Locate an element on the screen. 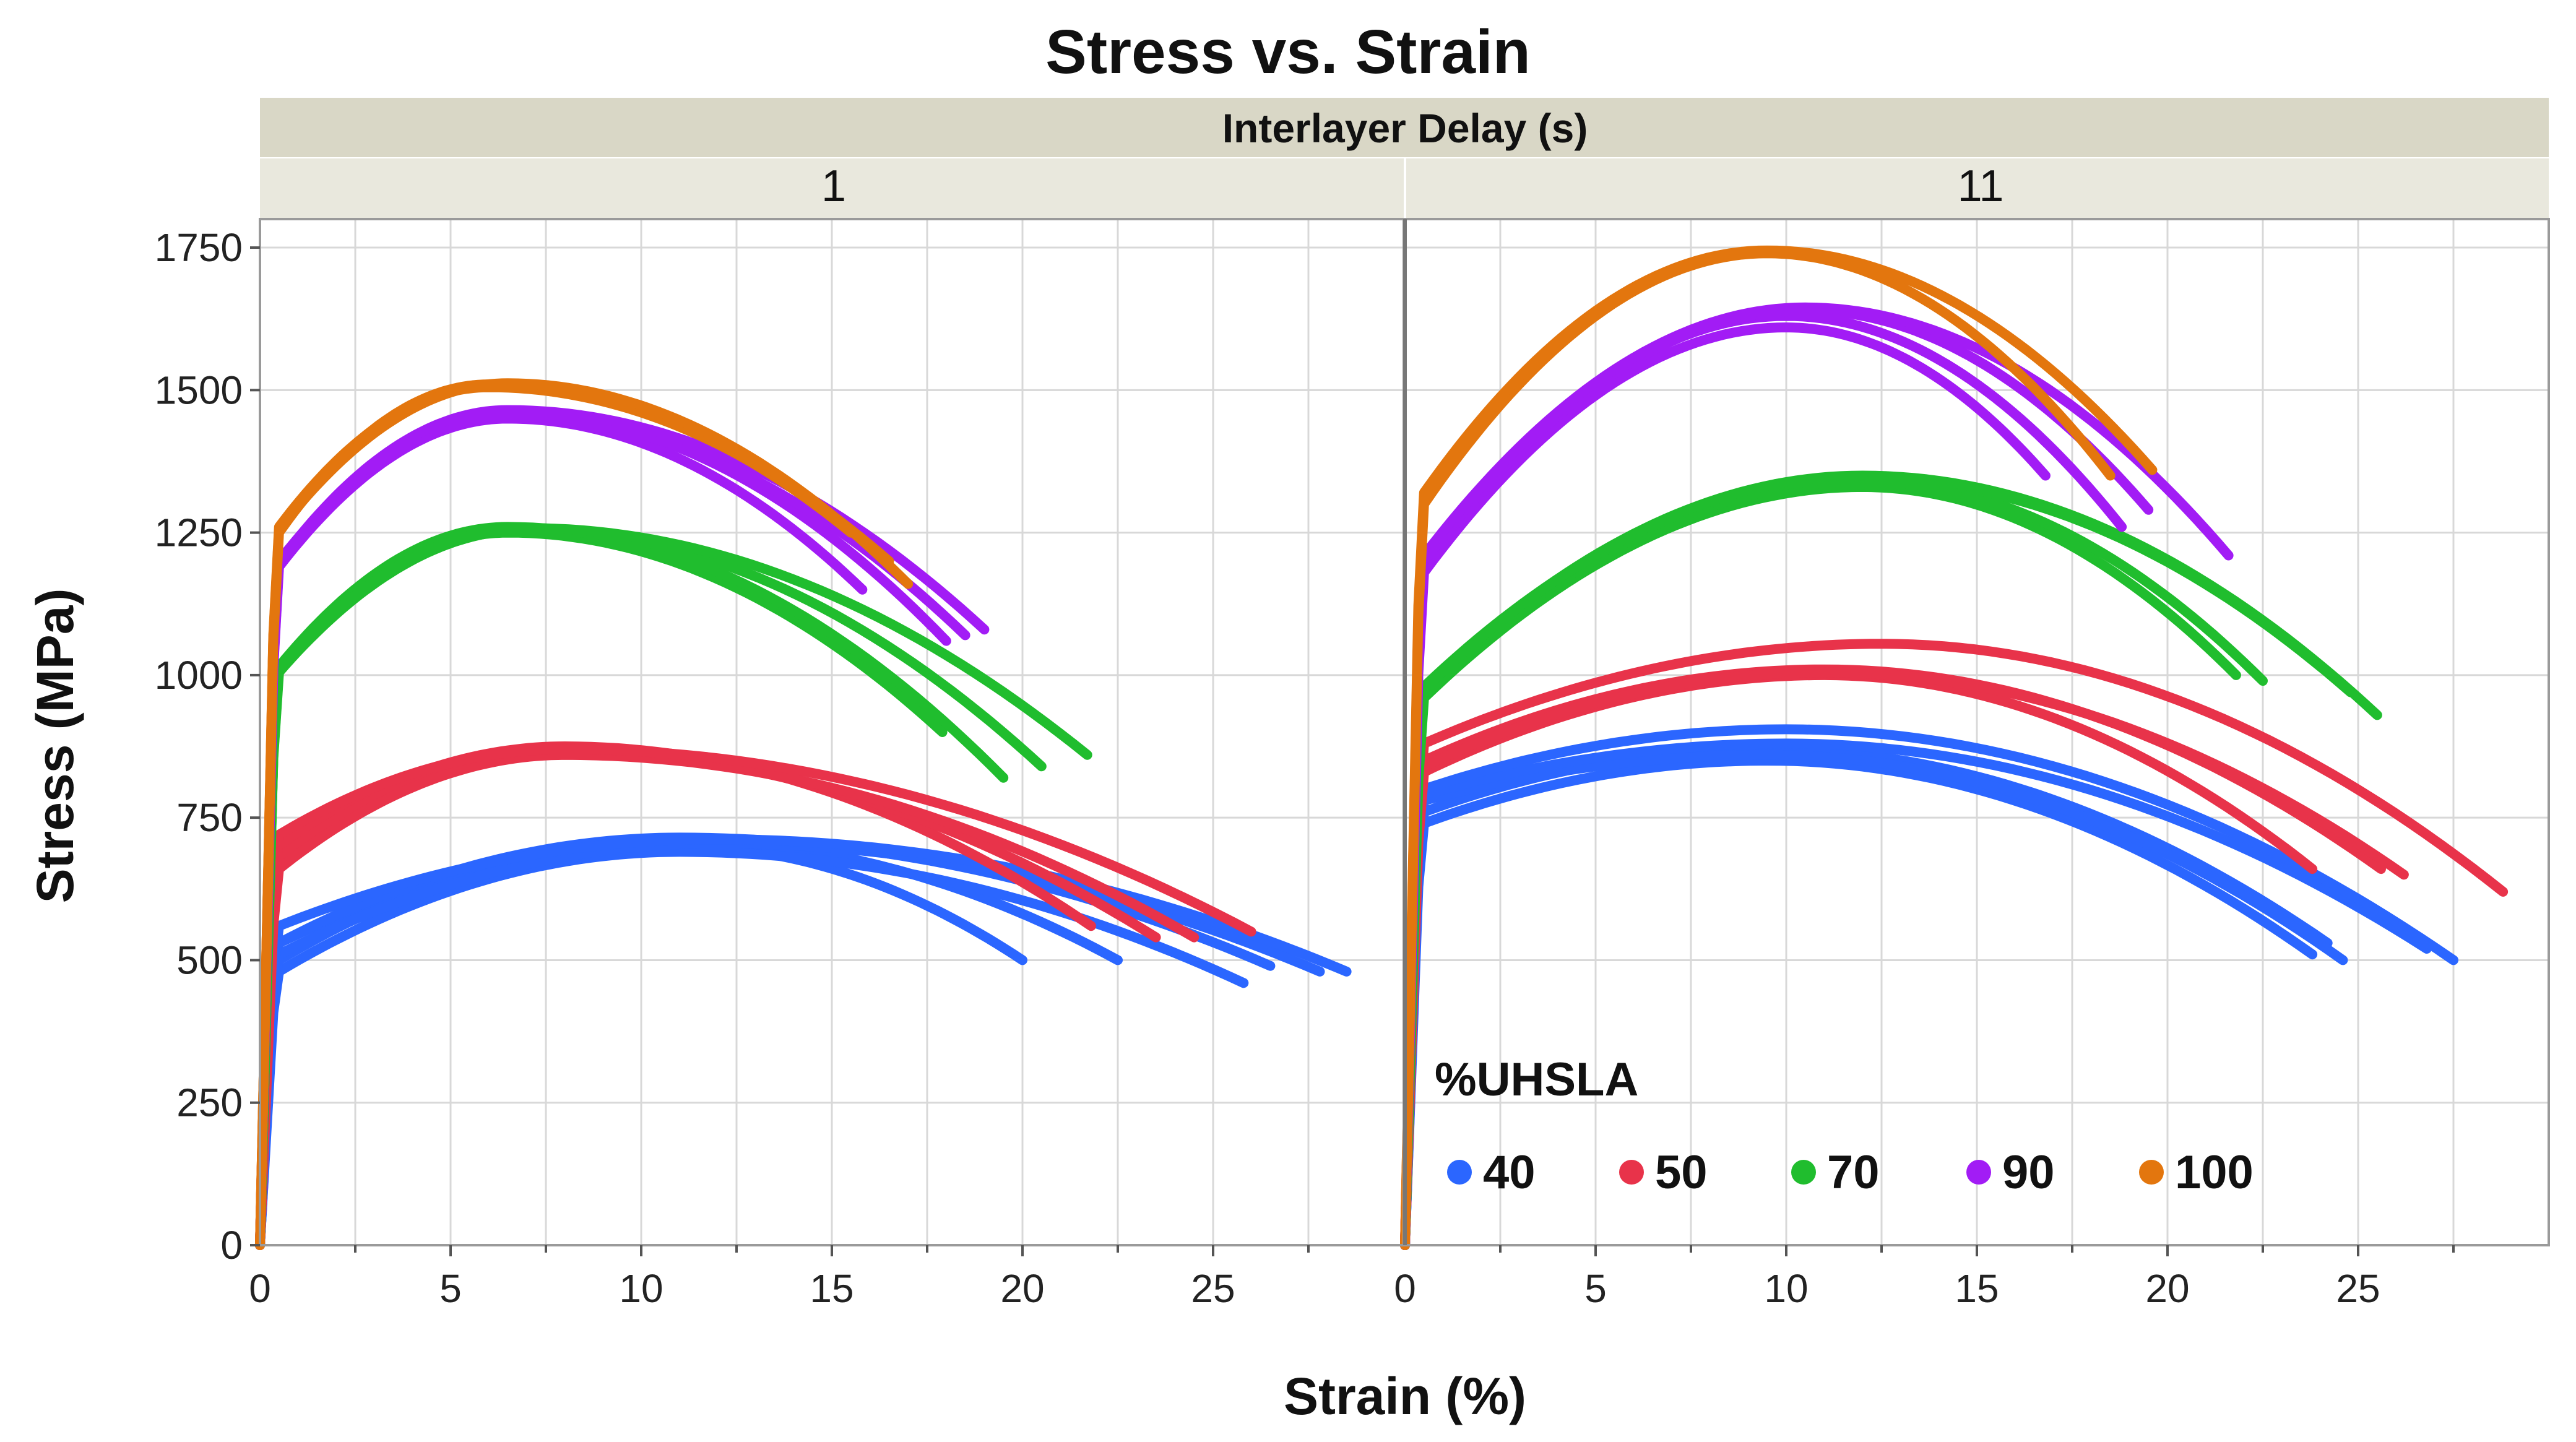 The height and width of the screenshot is (1442, 2576). panel-strip-right is located at coordinates (1977, 188).